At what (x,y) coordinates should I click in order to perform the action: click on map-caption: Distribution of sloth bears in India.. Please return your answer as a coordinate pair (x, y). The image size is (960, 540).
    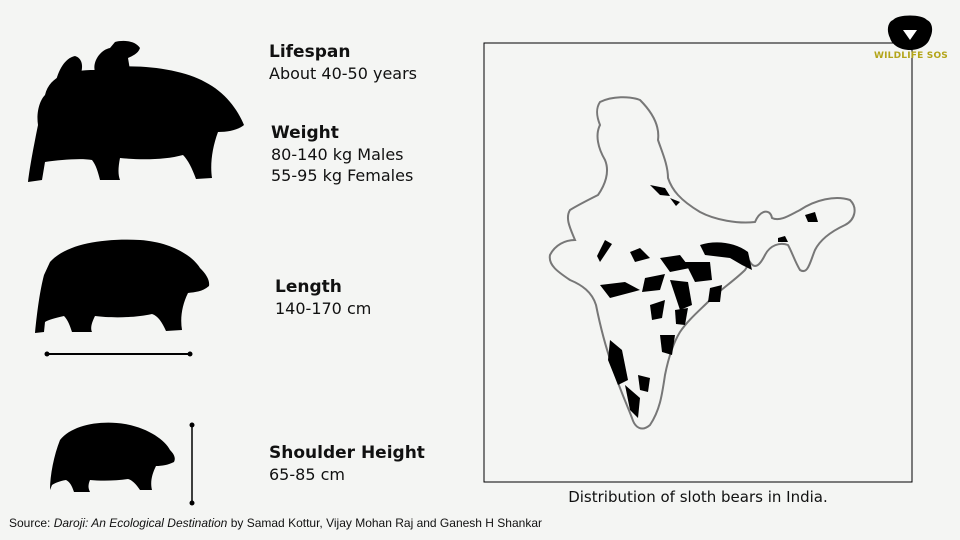
    Looking at the image, I should click on (698, 497).